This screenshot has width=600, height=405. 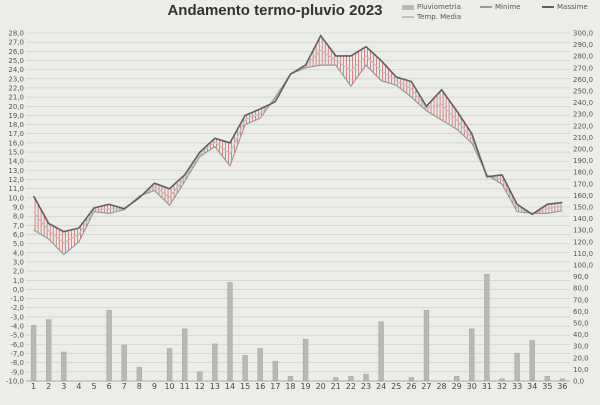 I want to click on y-left-tick-label: -5,0, so click(x=17, y=336).